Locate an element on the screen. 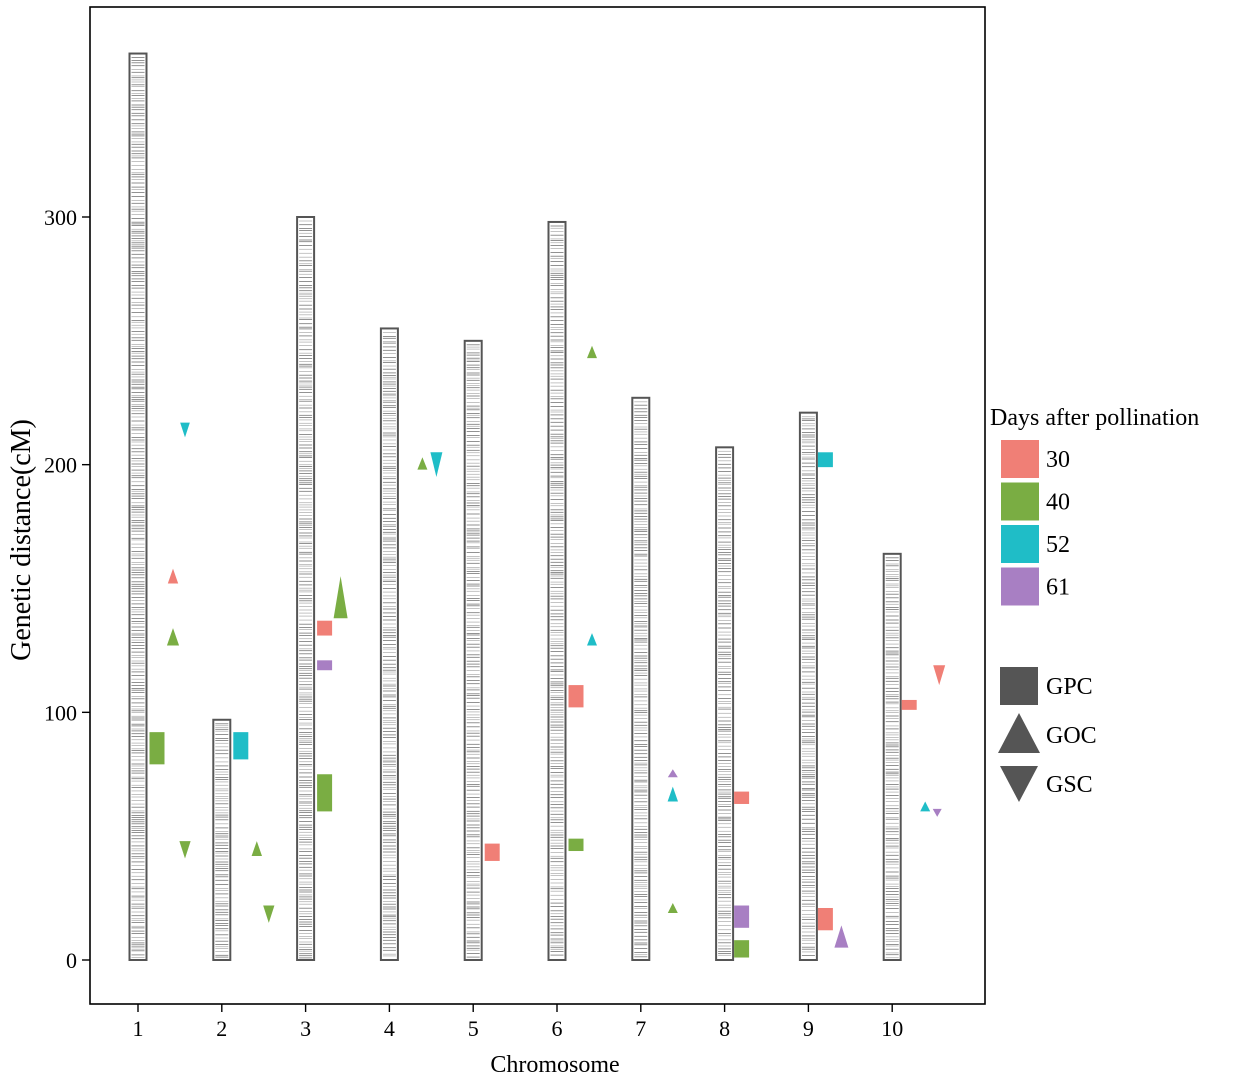 This screenshot has height=1079, width=1250. qtl-gpc-chr1-dap40 is located at coordinates (157, 748).